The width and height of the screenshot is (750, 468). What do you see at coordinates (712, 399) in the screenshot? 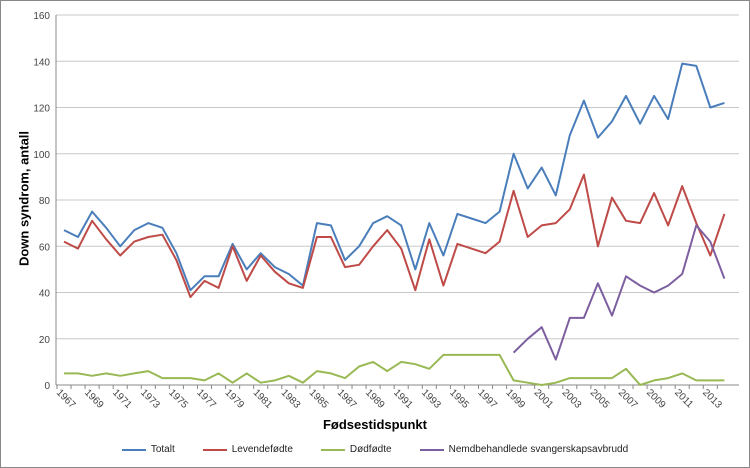
I see `x-tick-label: 2013` at bounding box center [712, 399].